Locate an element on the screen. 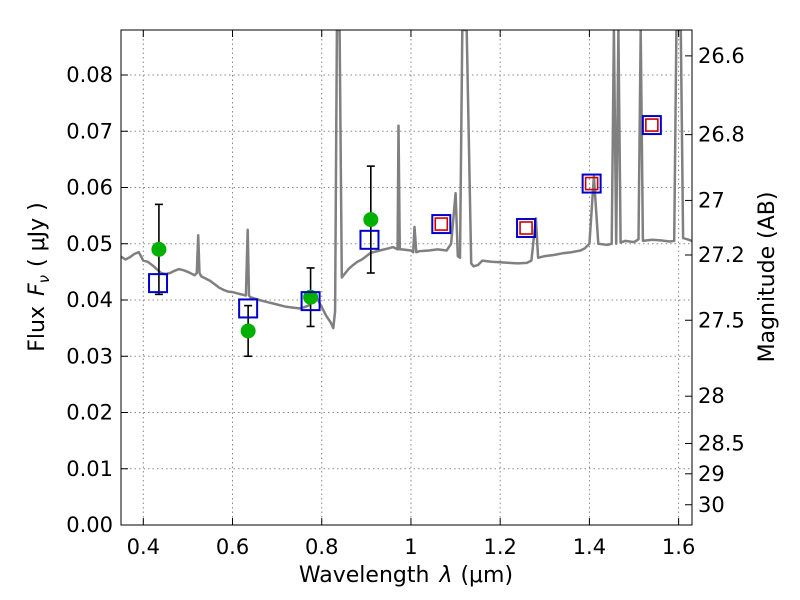 Image resolution: width=800 pixels, height=600 pixels. x-tick-label: 0.8 is located at coordinates (321, 547).